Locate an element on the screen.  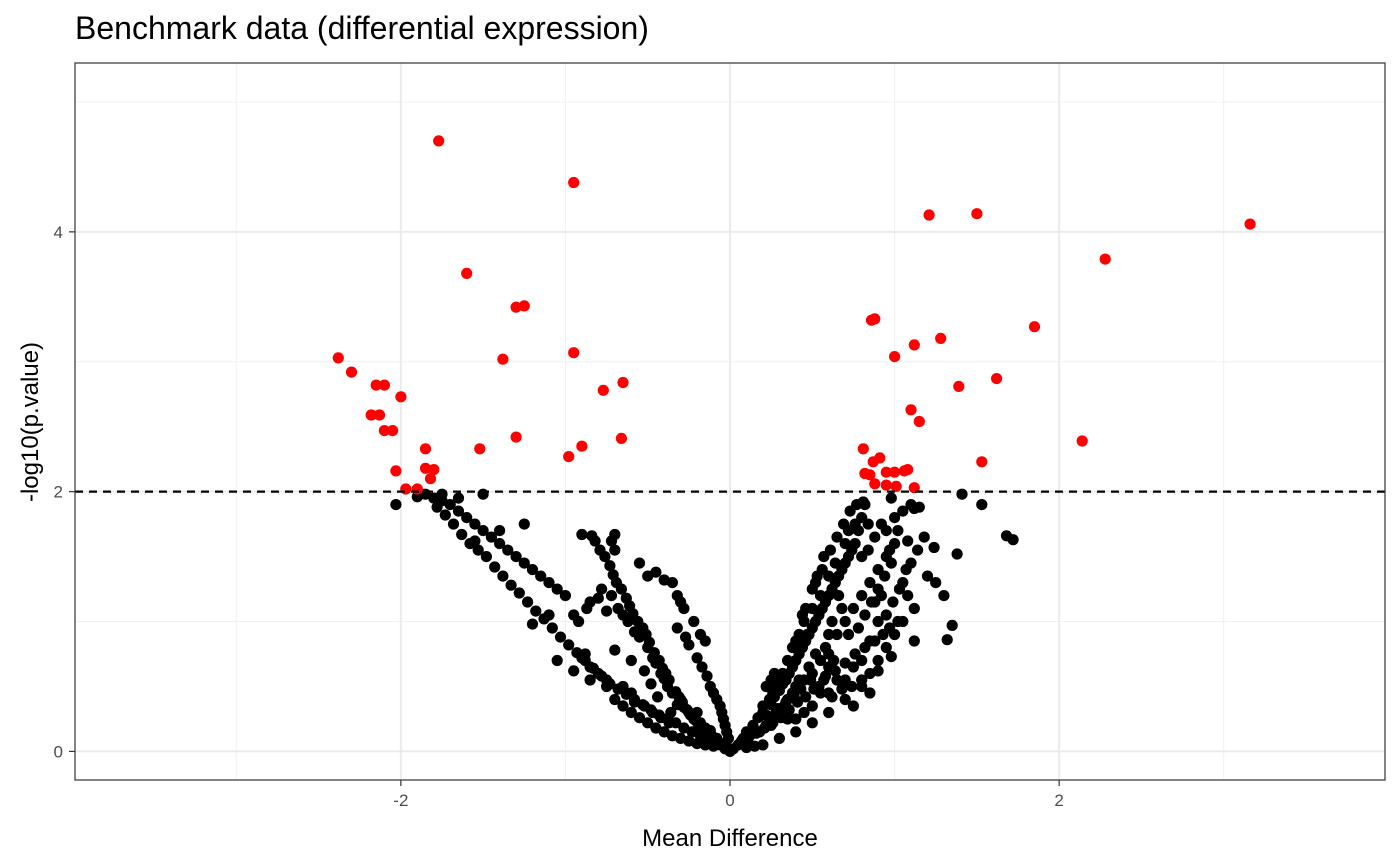
chart-title: Benchmark data (differential expression) is located at coordinates (362, 28).